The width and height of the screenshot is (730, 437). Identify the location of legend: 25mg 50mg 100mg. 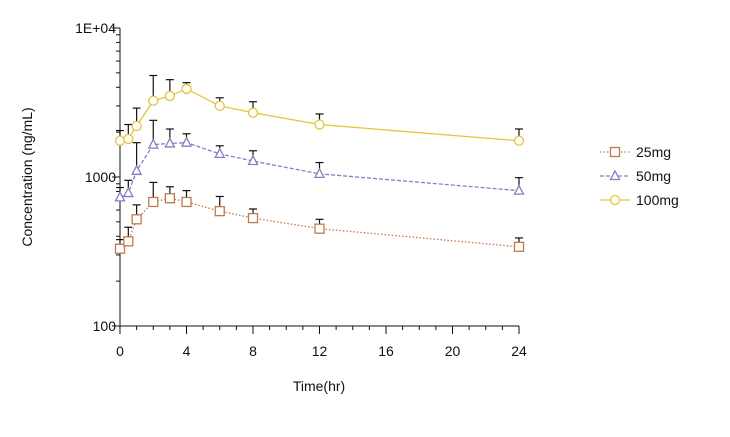
(639, 176).